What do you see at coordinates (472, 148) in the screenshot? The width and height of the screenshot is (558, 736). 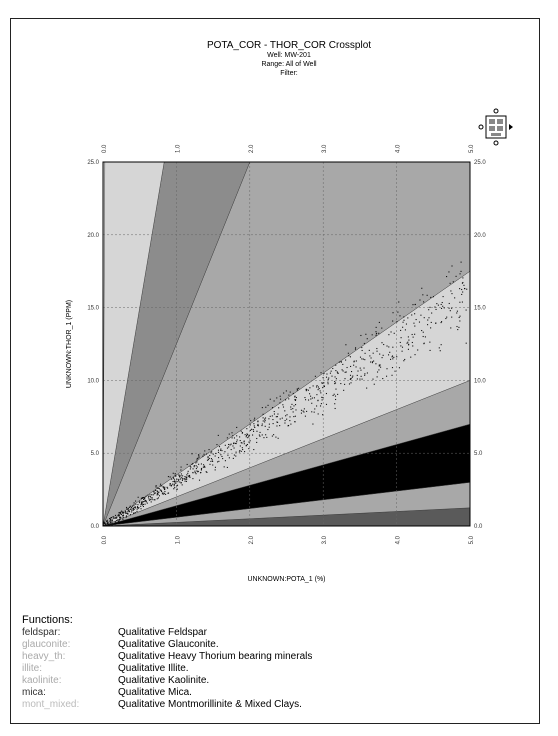 I see `x-tick-label-top: 5.0` at bounding box center [472, 148].